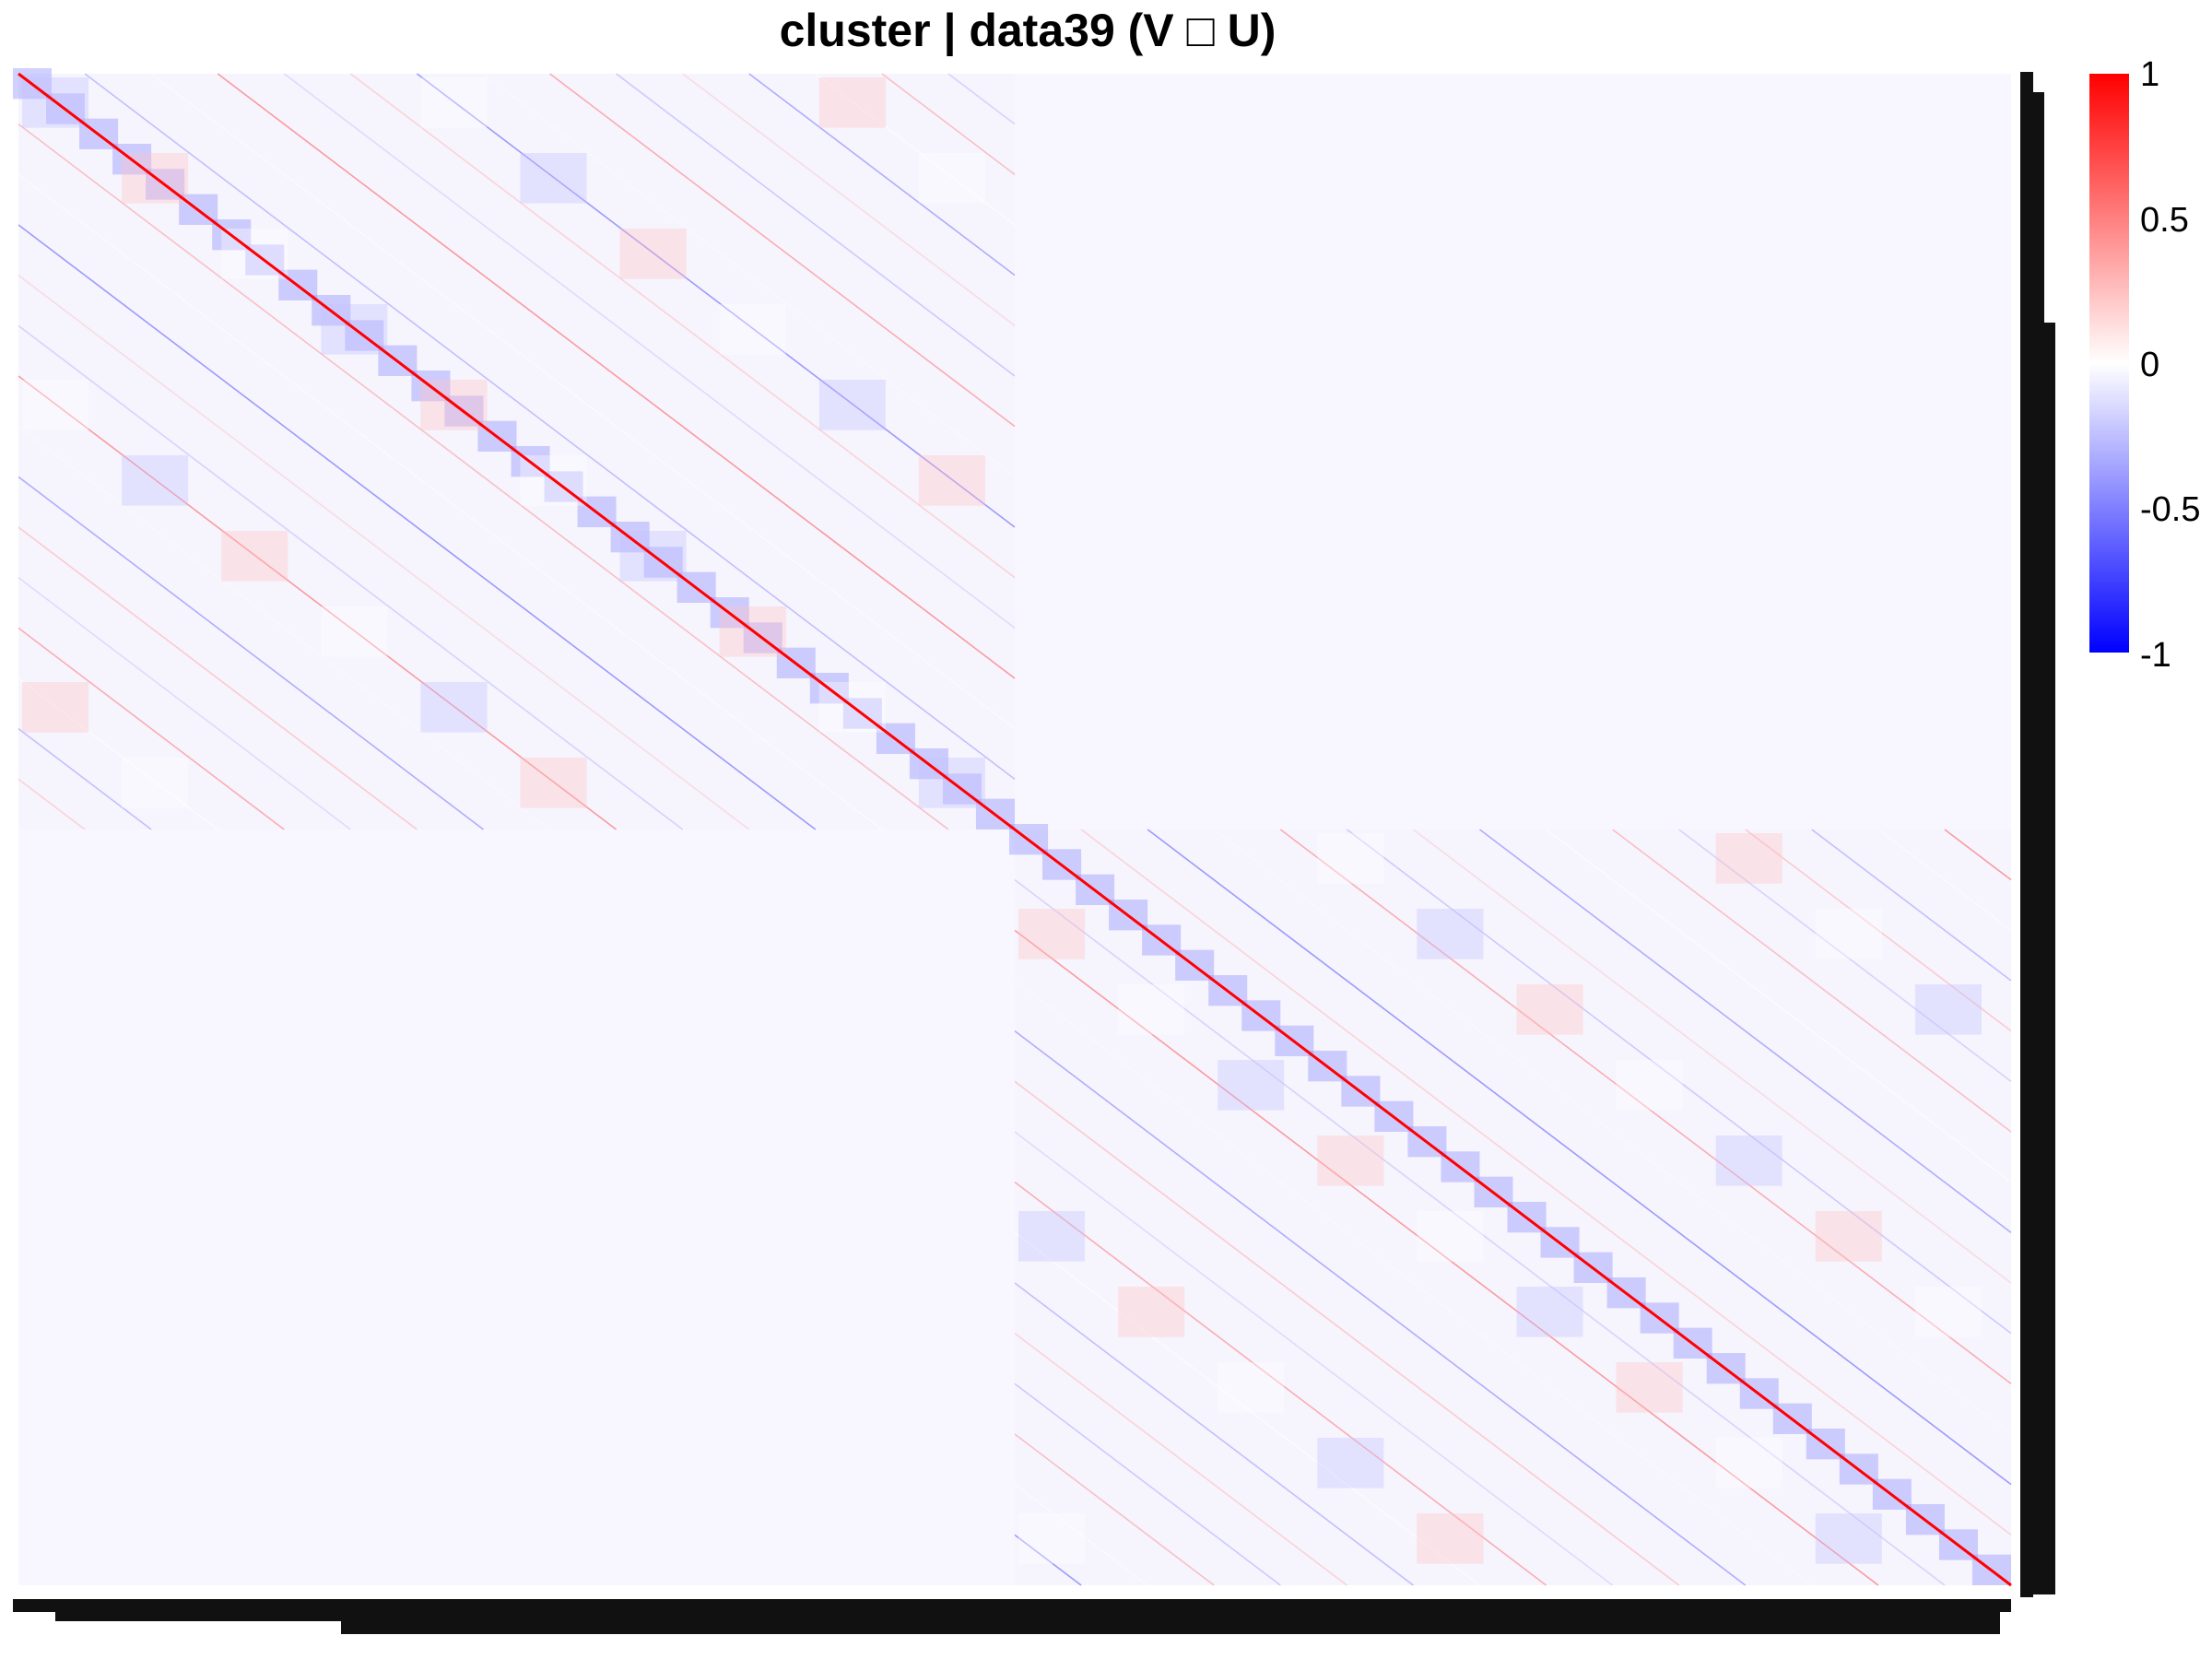 This screenshot has width=2212, height=1659. I want to click on legend-tick-label: 0.5, so click(2164, 220).